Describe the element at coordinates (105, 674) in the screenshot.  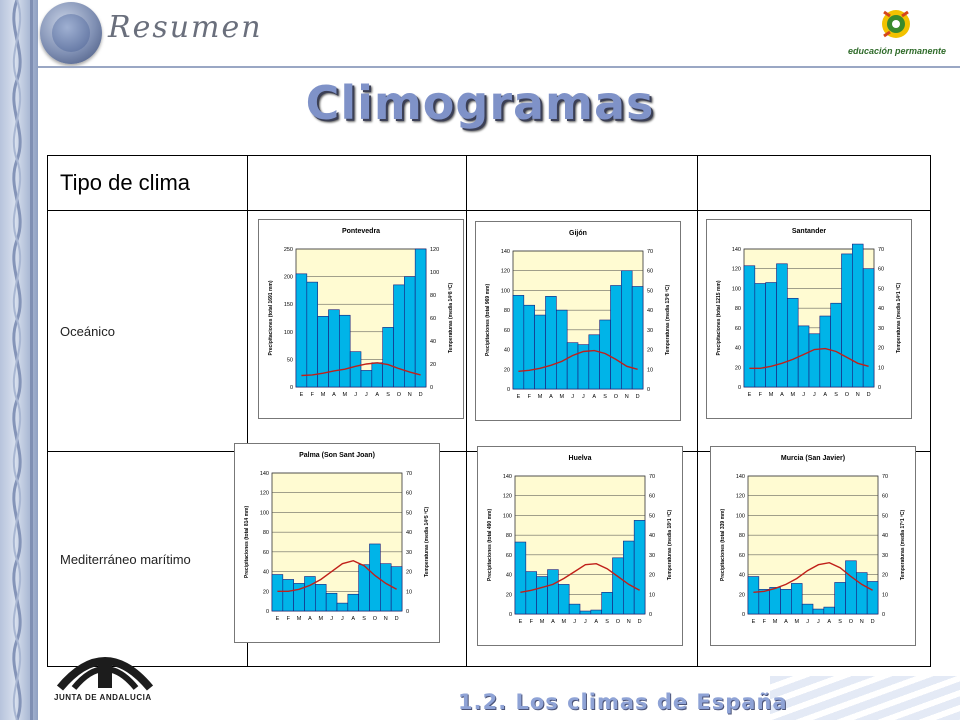
I see `junta-andalucia-logo-icon` at that location.